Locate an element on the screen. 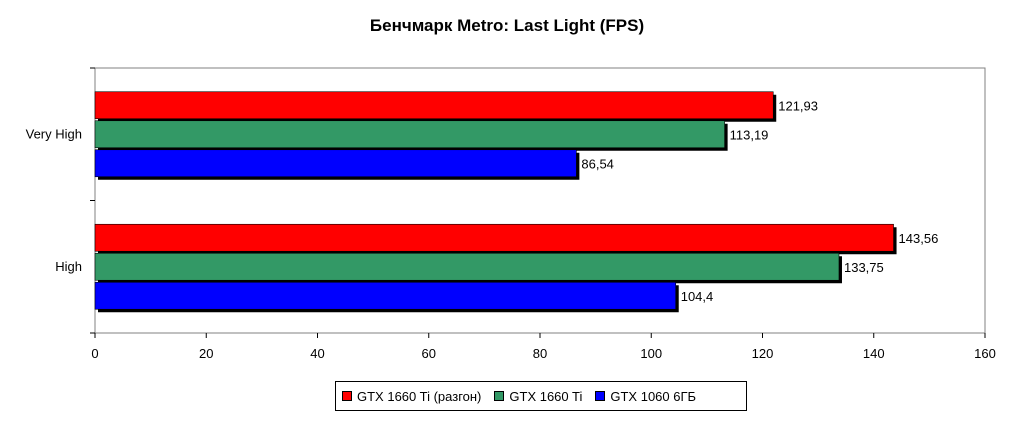 Image resolution: width=1014 pixels, height=422 pixels. legend-item-series-1: GTX 1660 Ti (разгон) is located at coordinates (411, 396).